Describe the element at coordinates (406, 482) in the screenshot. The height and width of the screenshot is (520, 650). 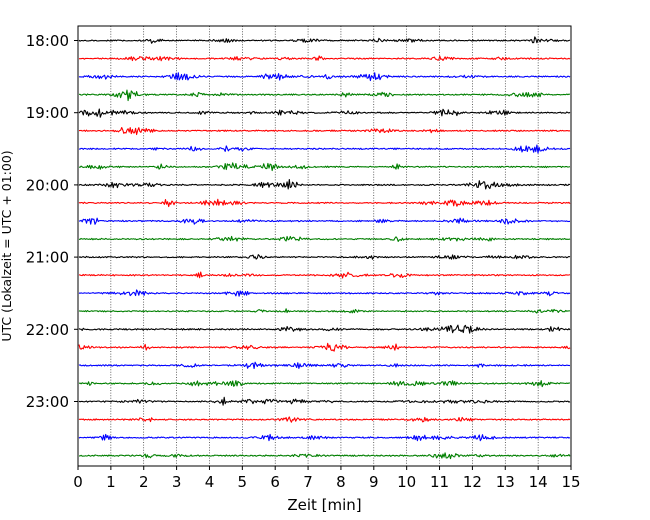
I see `x-tick-label: 10` at that location.